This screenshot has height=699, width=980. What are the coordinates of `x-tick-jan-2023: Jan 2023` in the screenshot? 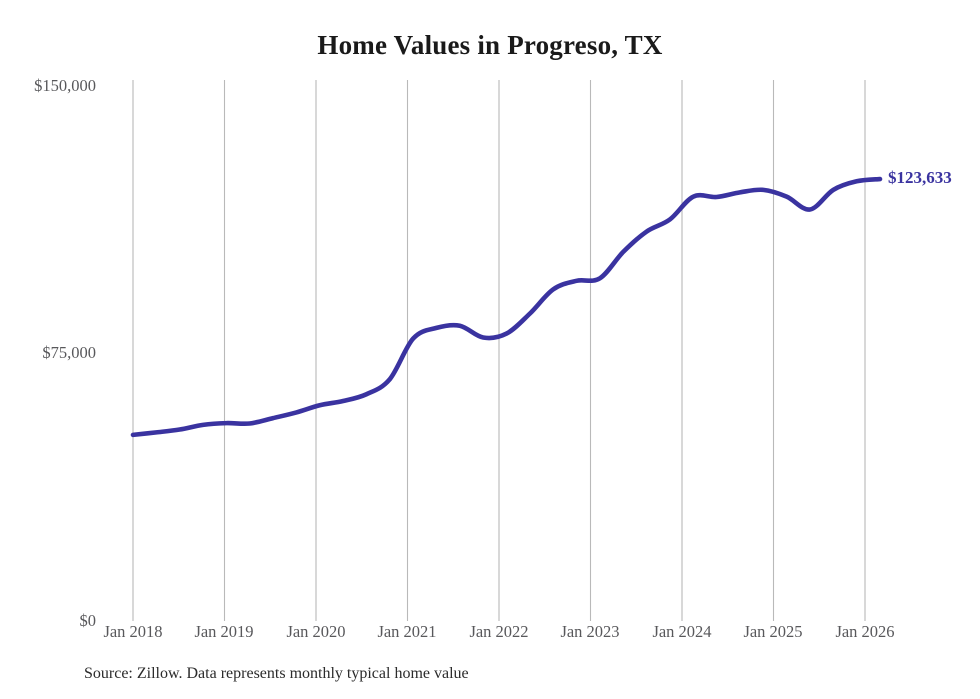 It's located at (590, 631).